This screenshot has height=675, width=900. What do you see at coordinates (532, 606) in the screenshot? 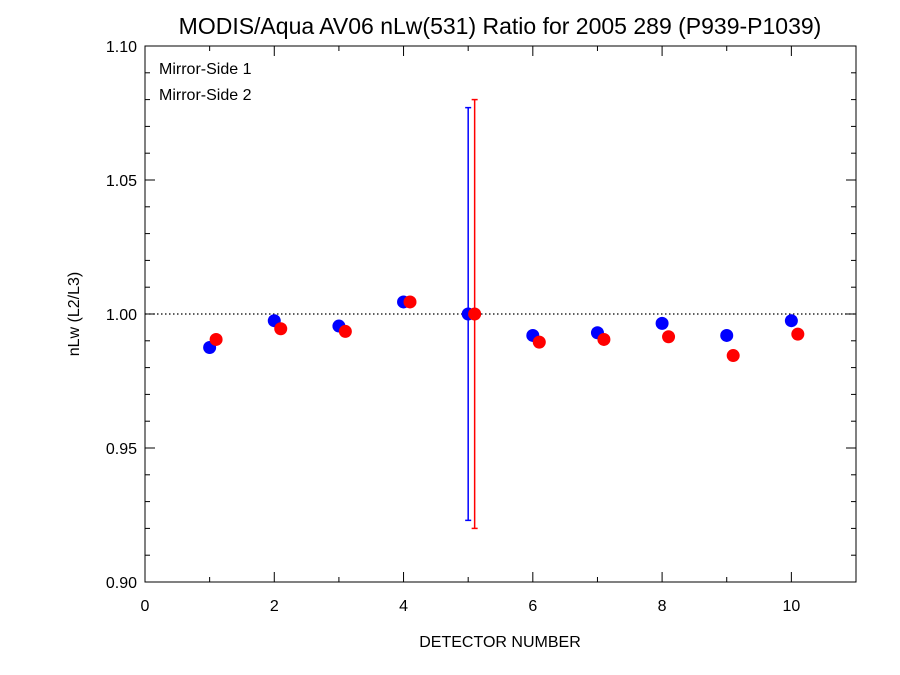
I see `x-tick-label: 6` at bounding box center [532, 606].